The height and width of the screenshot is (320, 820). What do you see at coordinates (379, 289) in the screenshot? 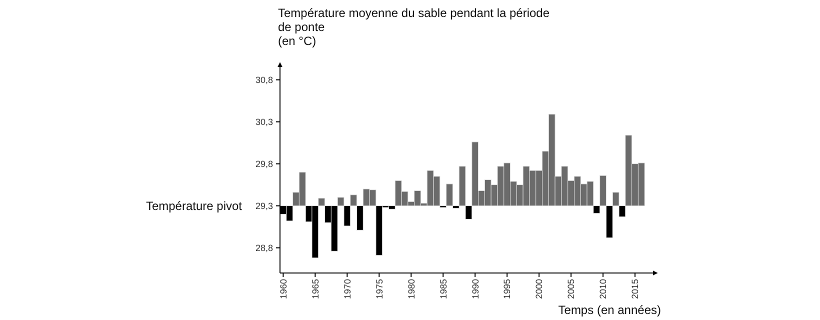
I see `x-tick-label: 1975` at bounding box center [379, 289].